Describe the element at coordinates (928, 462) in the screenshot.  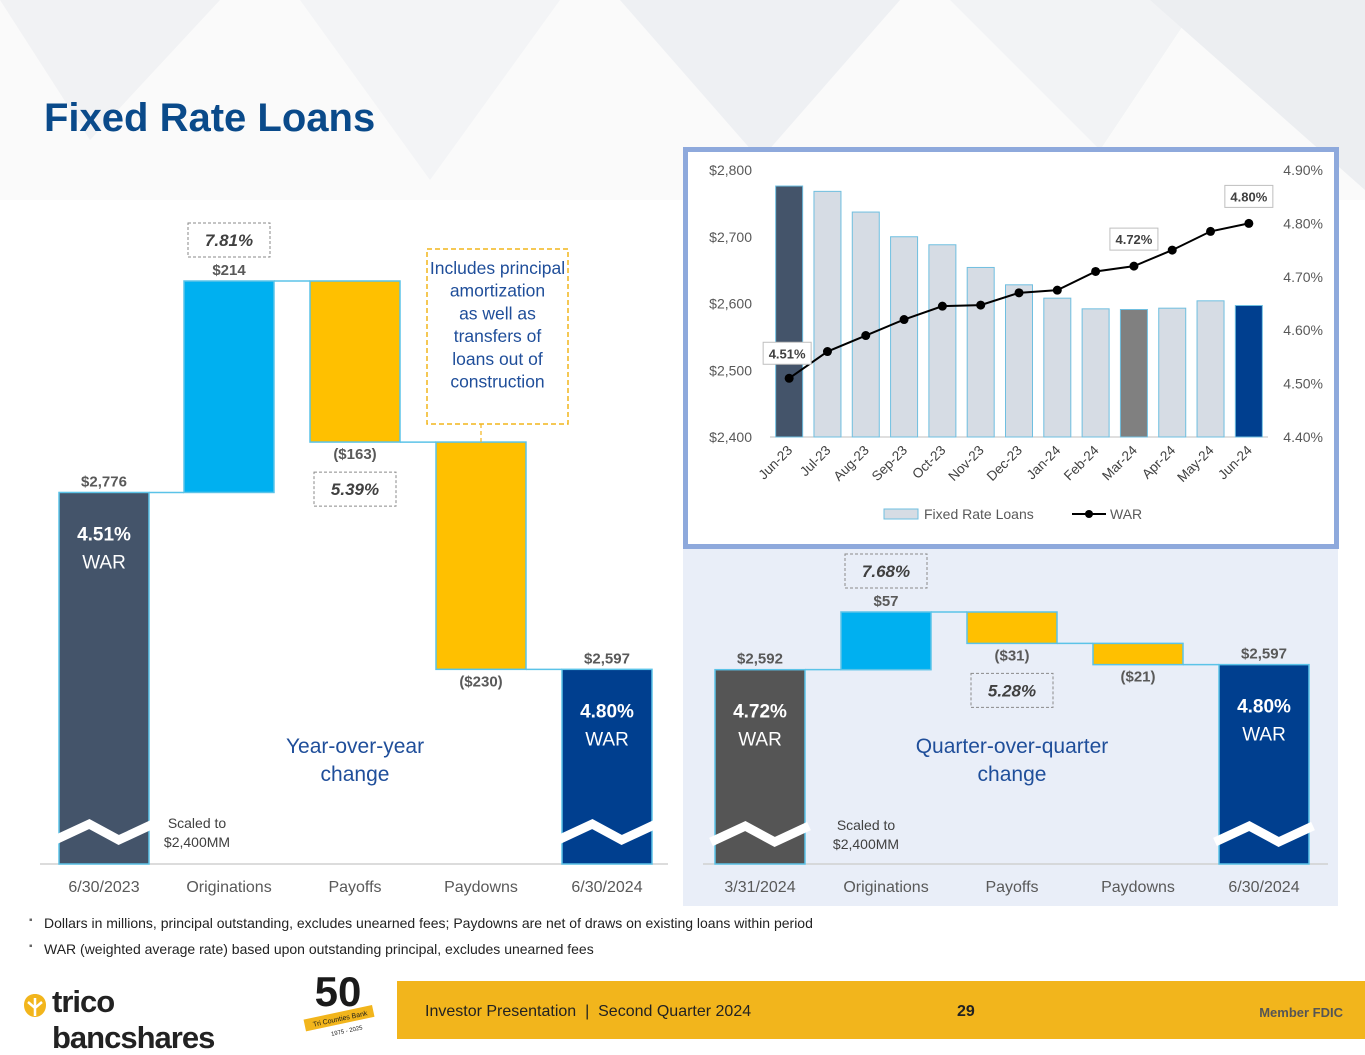
I see `x-tick-label: Oct-23` at that location.